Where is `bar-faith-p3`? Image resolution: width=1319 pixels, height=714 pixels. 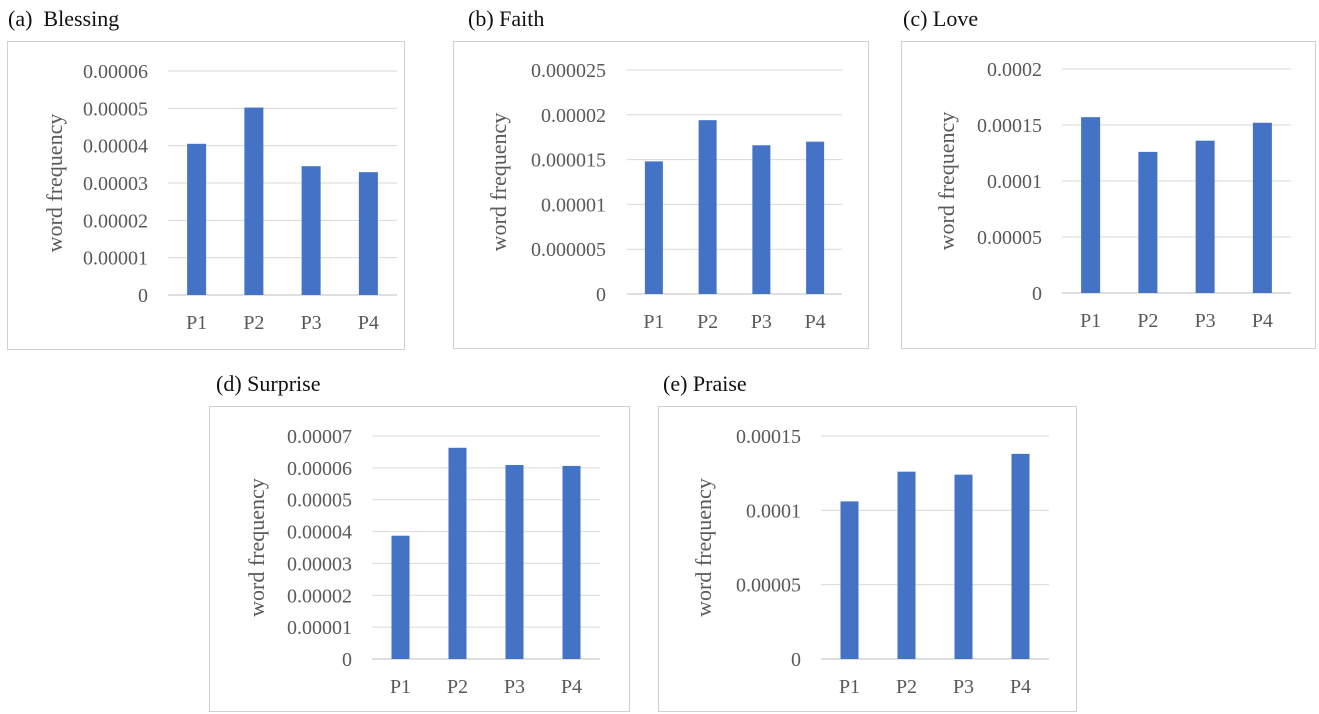 bar-faith-p3 is located at coordinates (761, 219).